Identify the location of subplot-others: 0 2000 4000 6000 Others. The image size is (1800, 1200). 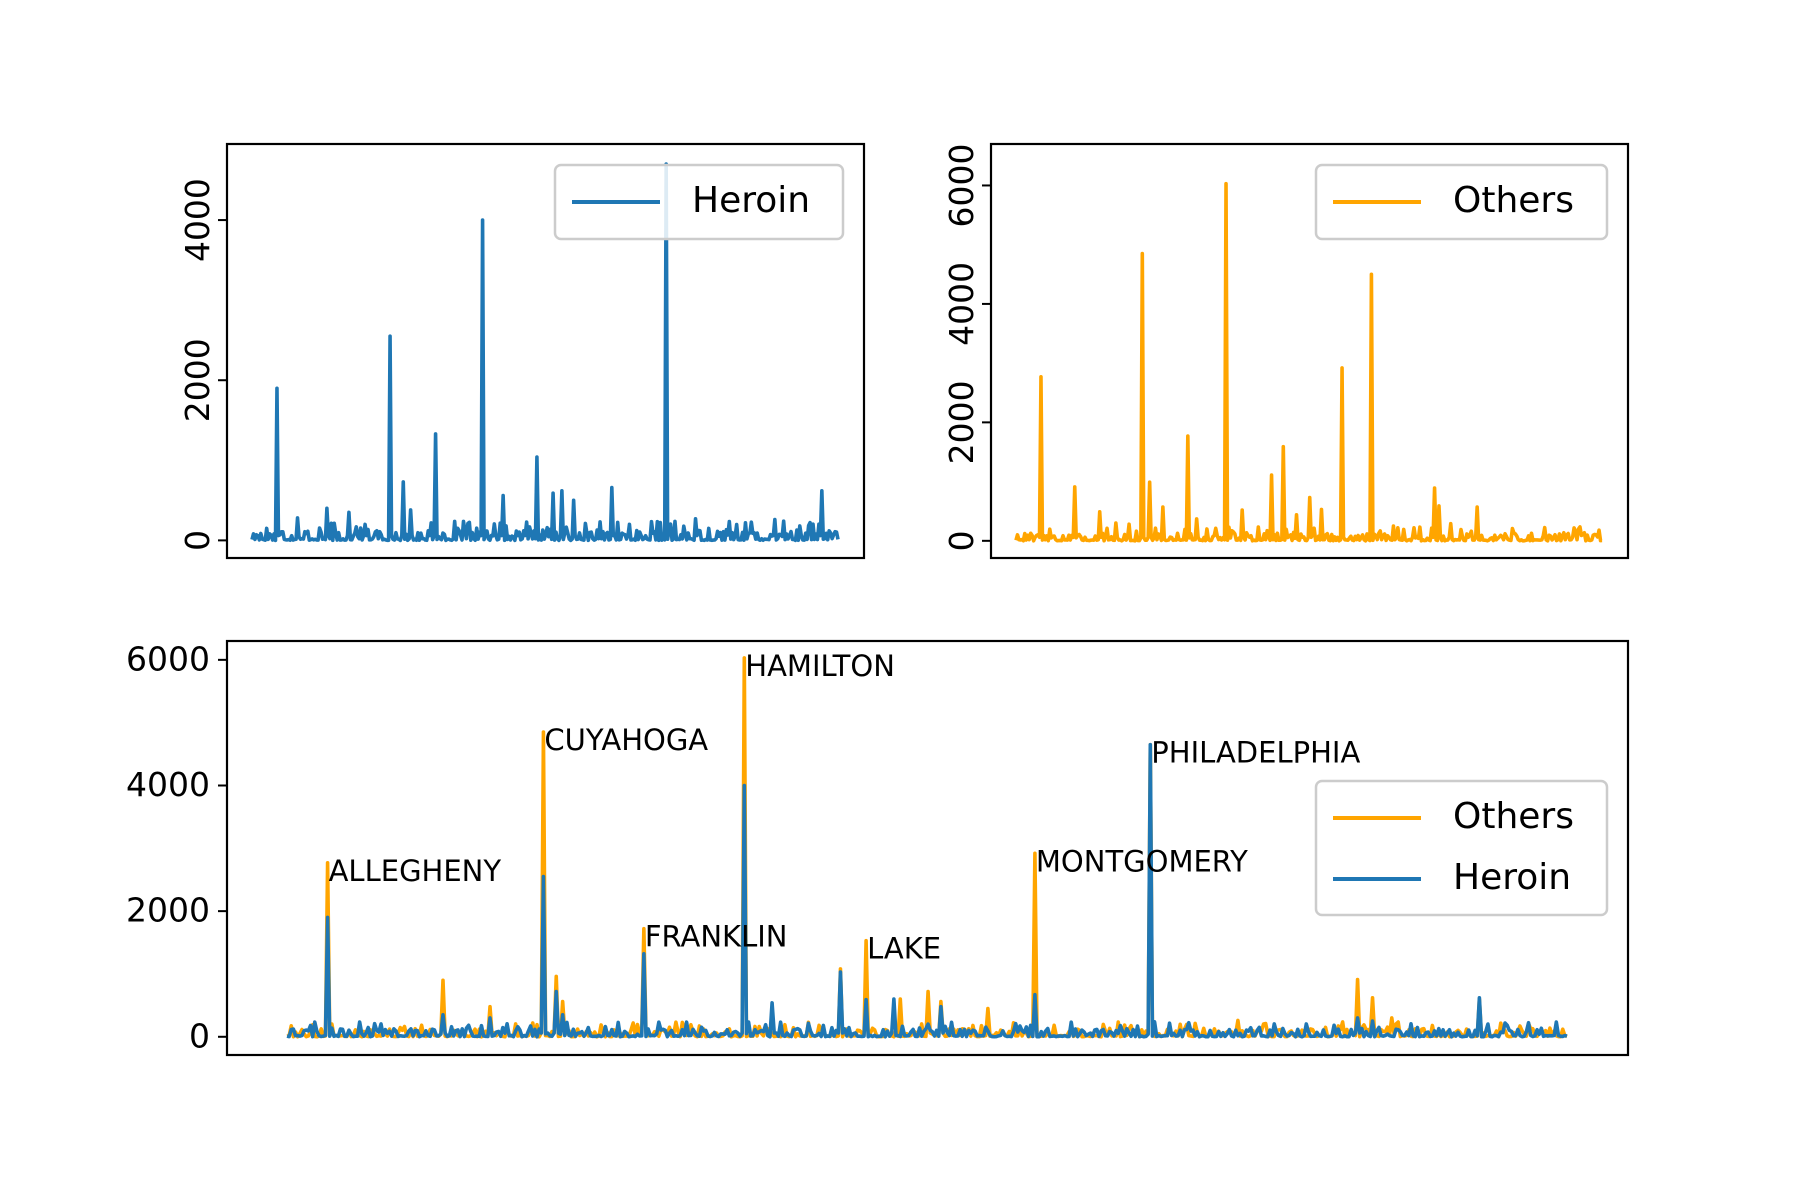
(1286, 351).